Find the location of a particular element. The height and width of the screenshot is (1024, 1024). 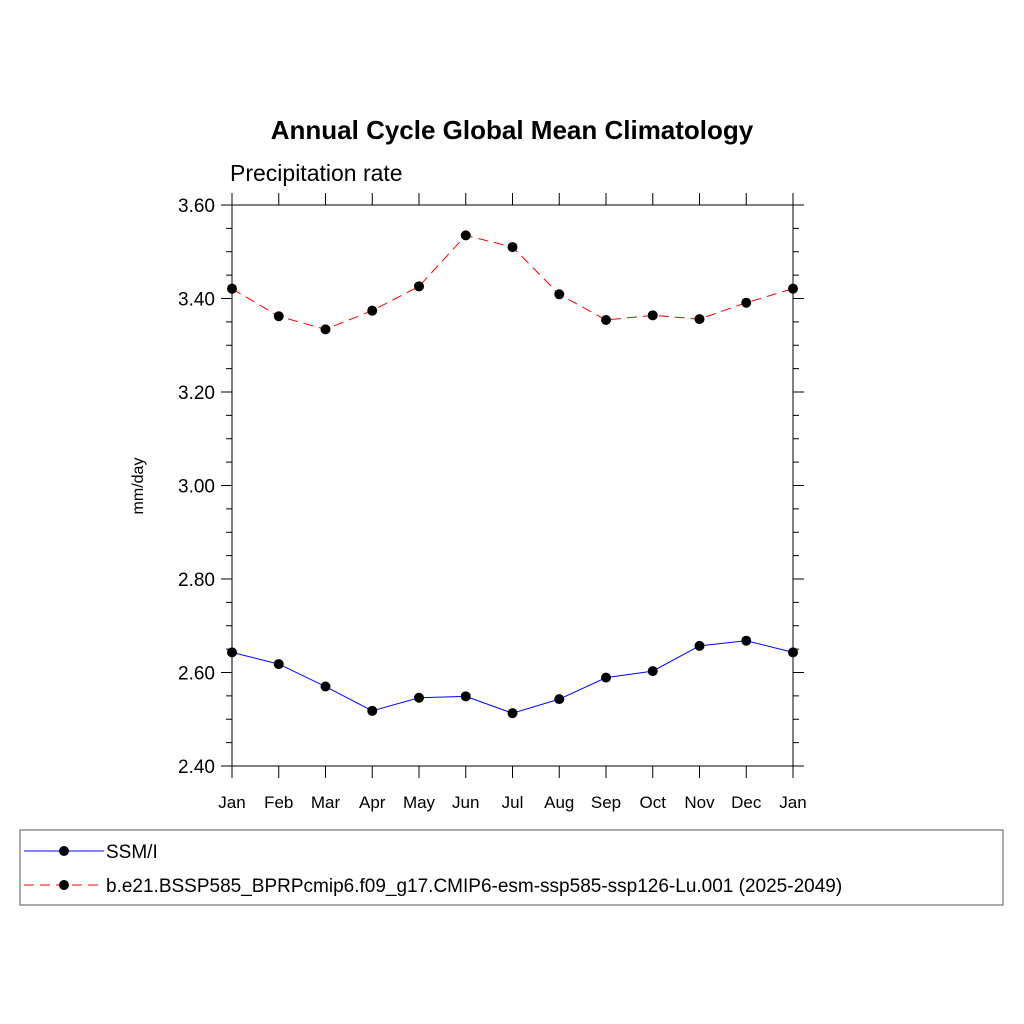

x-tick-label: Oct is located at coordinates (653, 802).